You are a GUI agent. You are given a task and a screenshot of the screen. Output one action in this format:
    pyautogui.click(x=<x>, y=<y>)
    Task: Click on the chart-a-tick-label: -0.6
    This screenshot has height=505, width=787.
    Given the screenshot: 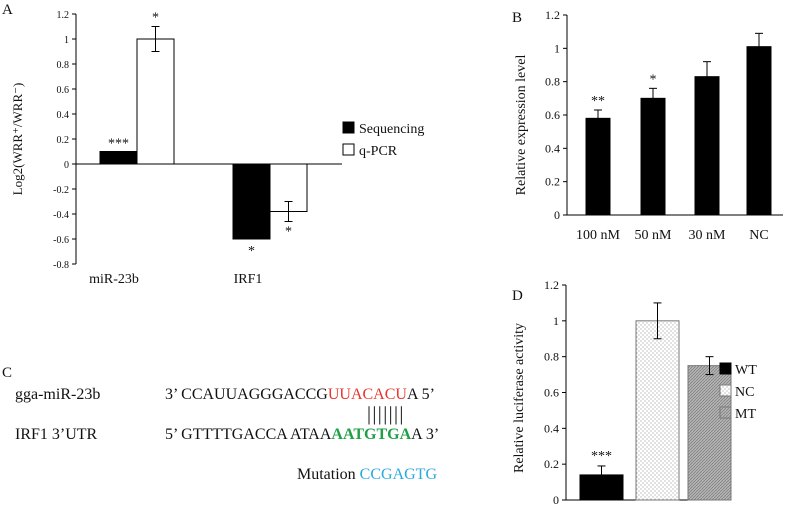 What is the action you would take?
    pyautogui.click(x=61, y=240)
    